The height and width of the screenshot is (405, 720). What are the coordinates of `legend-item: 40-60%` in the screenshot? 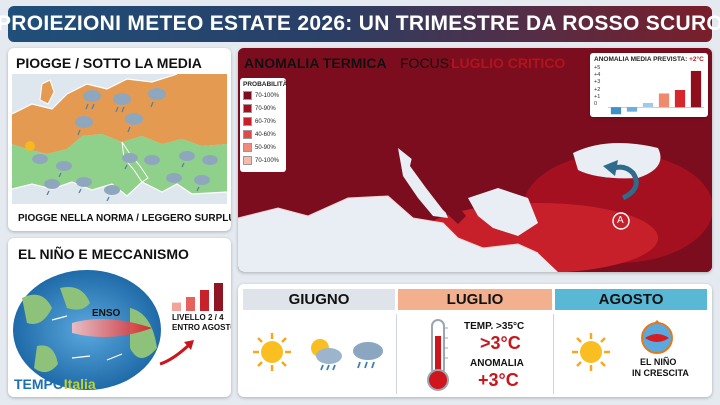 It's located at (263, 134).